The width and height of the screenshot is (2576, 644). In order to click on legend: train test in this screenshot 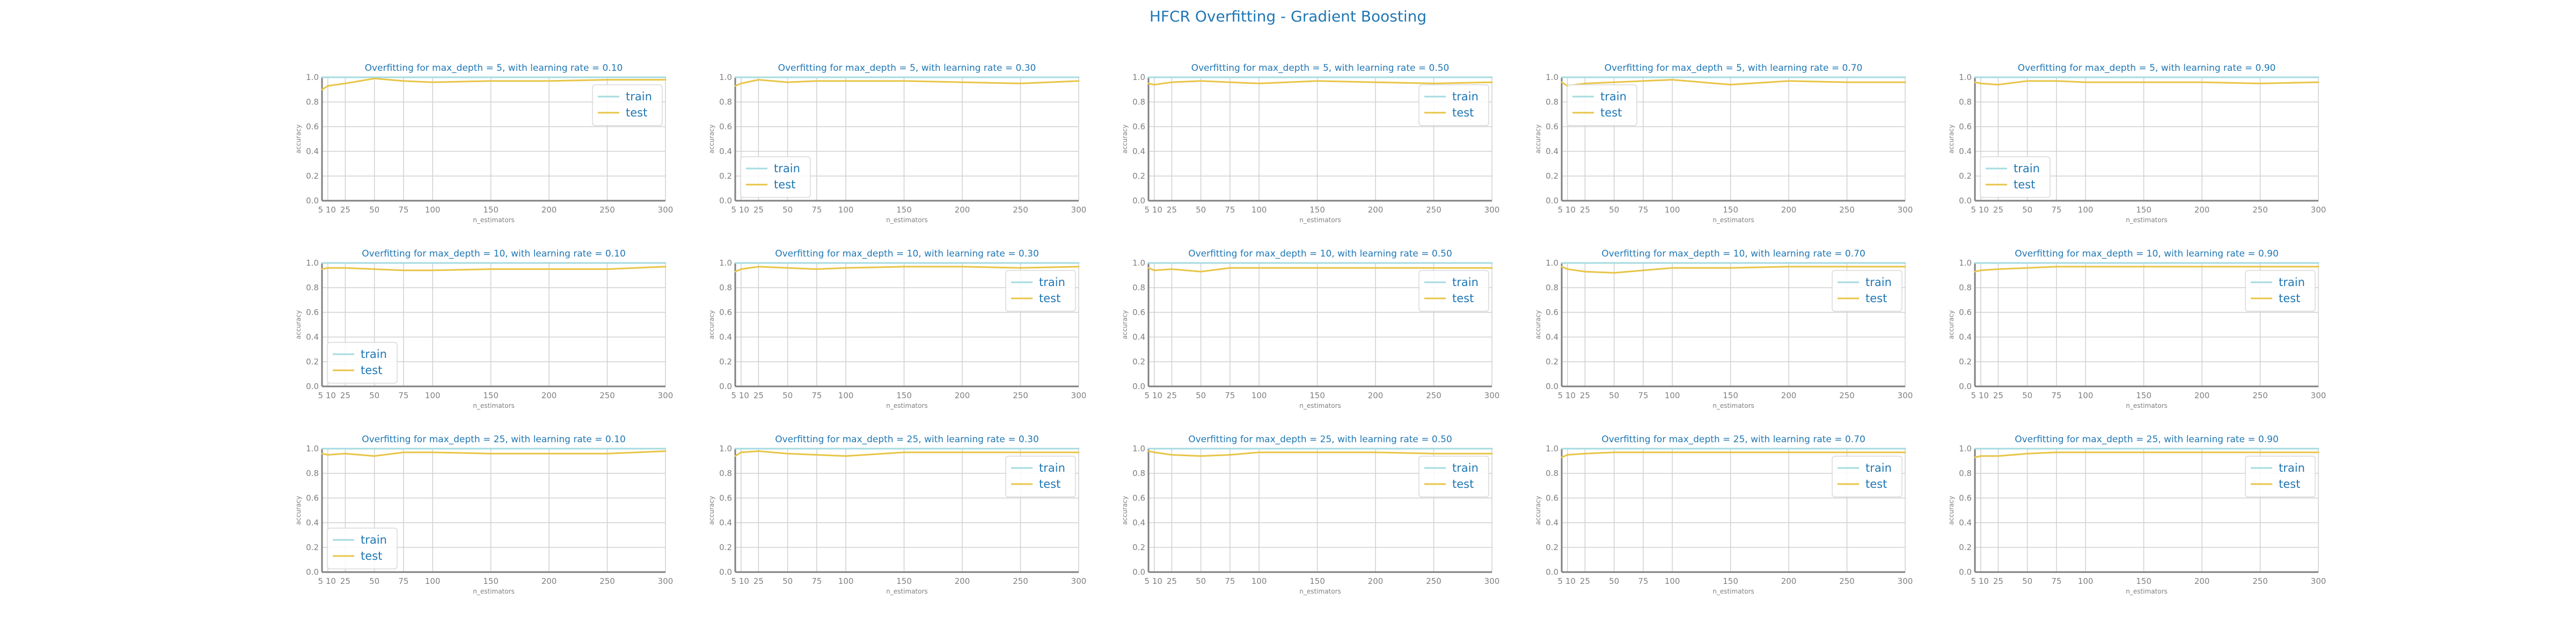, I will do `click(1453, 476)`.